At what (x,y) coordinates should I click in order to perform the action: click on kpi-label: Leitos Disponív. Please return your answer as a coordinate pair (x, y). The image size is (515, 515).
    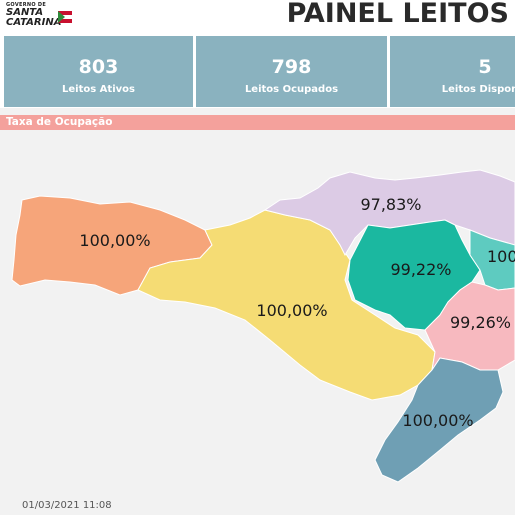
    Looking at the image, I should click on (478, 89).